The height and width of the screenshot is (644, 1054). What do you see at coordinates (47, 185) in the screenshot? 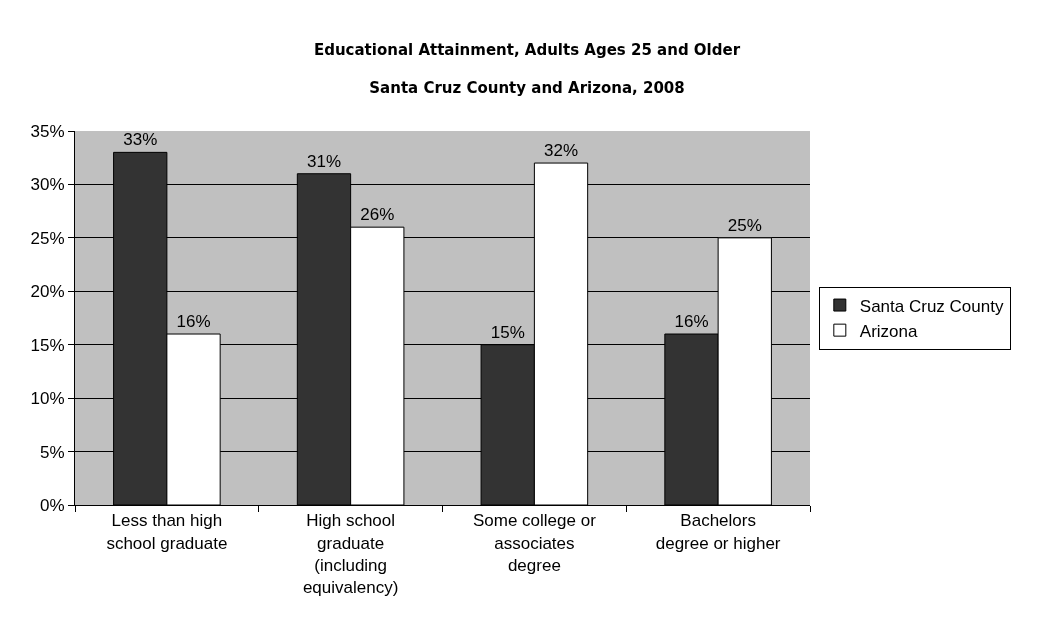
I see `y-tick-label: 30%` at bounding box center [47, 185].